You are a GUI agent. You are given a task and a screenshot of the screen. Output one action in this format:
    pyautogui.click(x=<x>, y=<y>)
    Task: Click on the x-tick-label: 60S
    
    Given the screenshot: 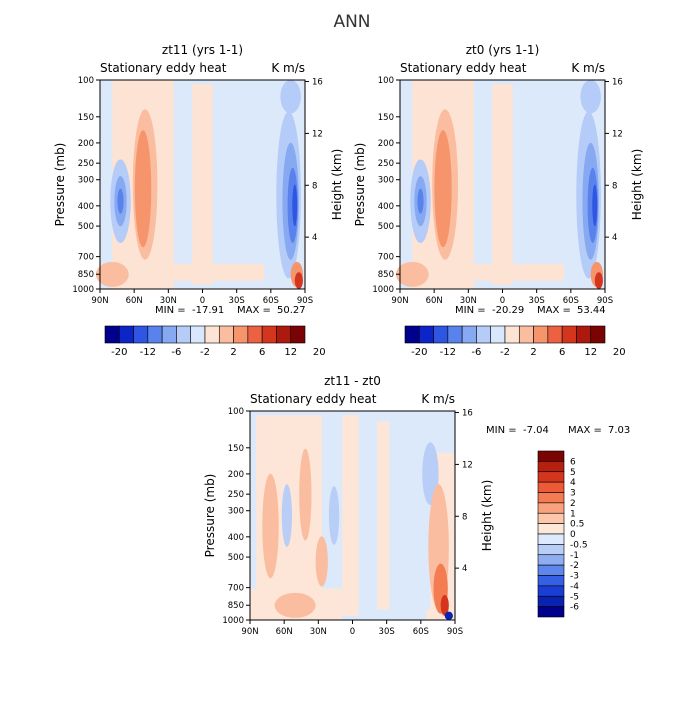 What is the action you would take?
    pyautogui.click(x=571, y=301)
    